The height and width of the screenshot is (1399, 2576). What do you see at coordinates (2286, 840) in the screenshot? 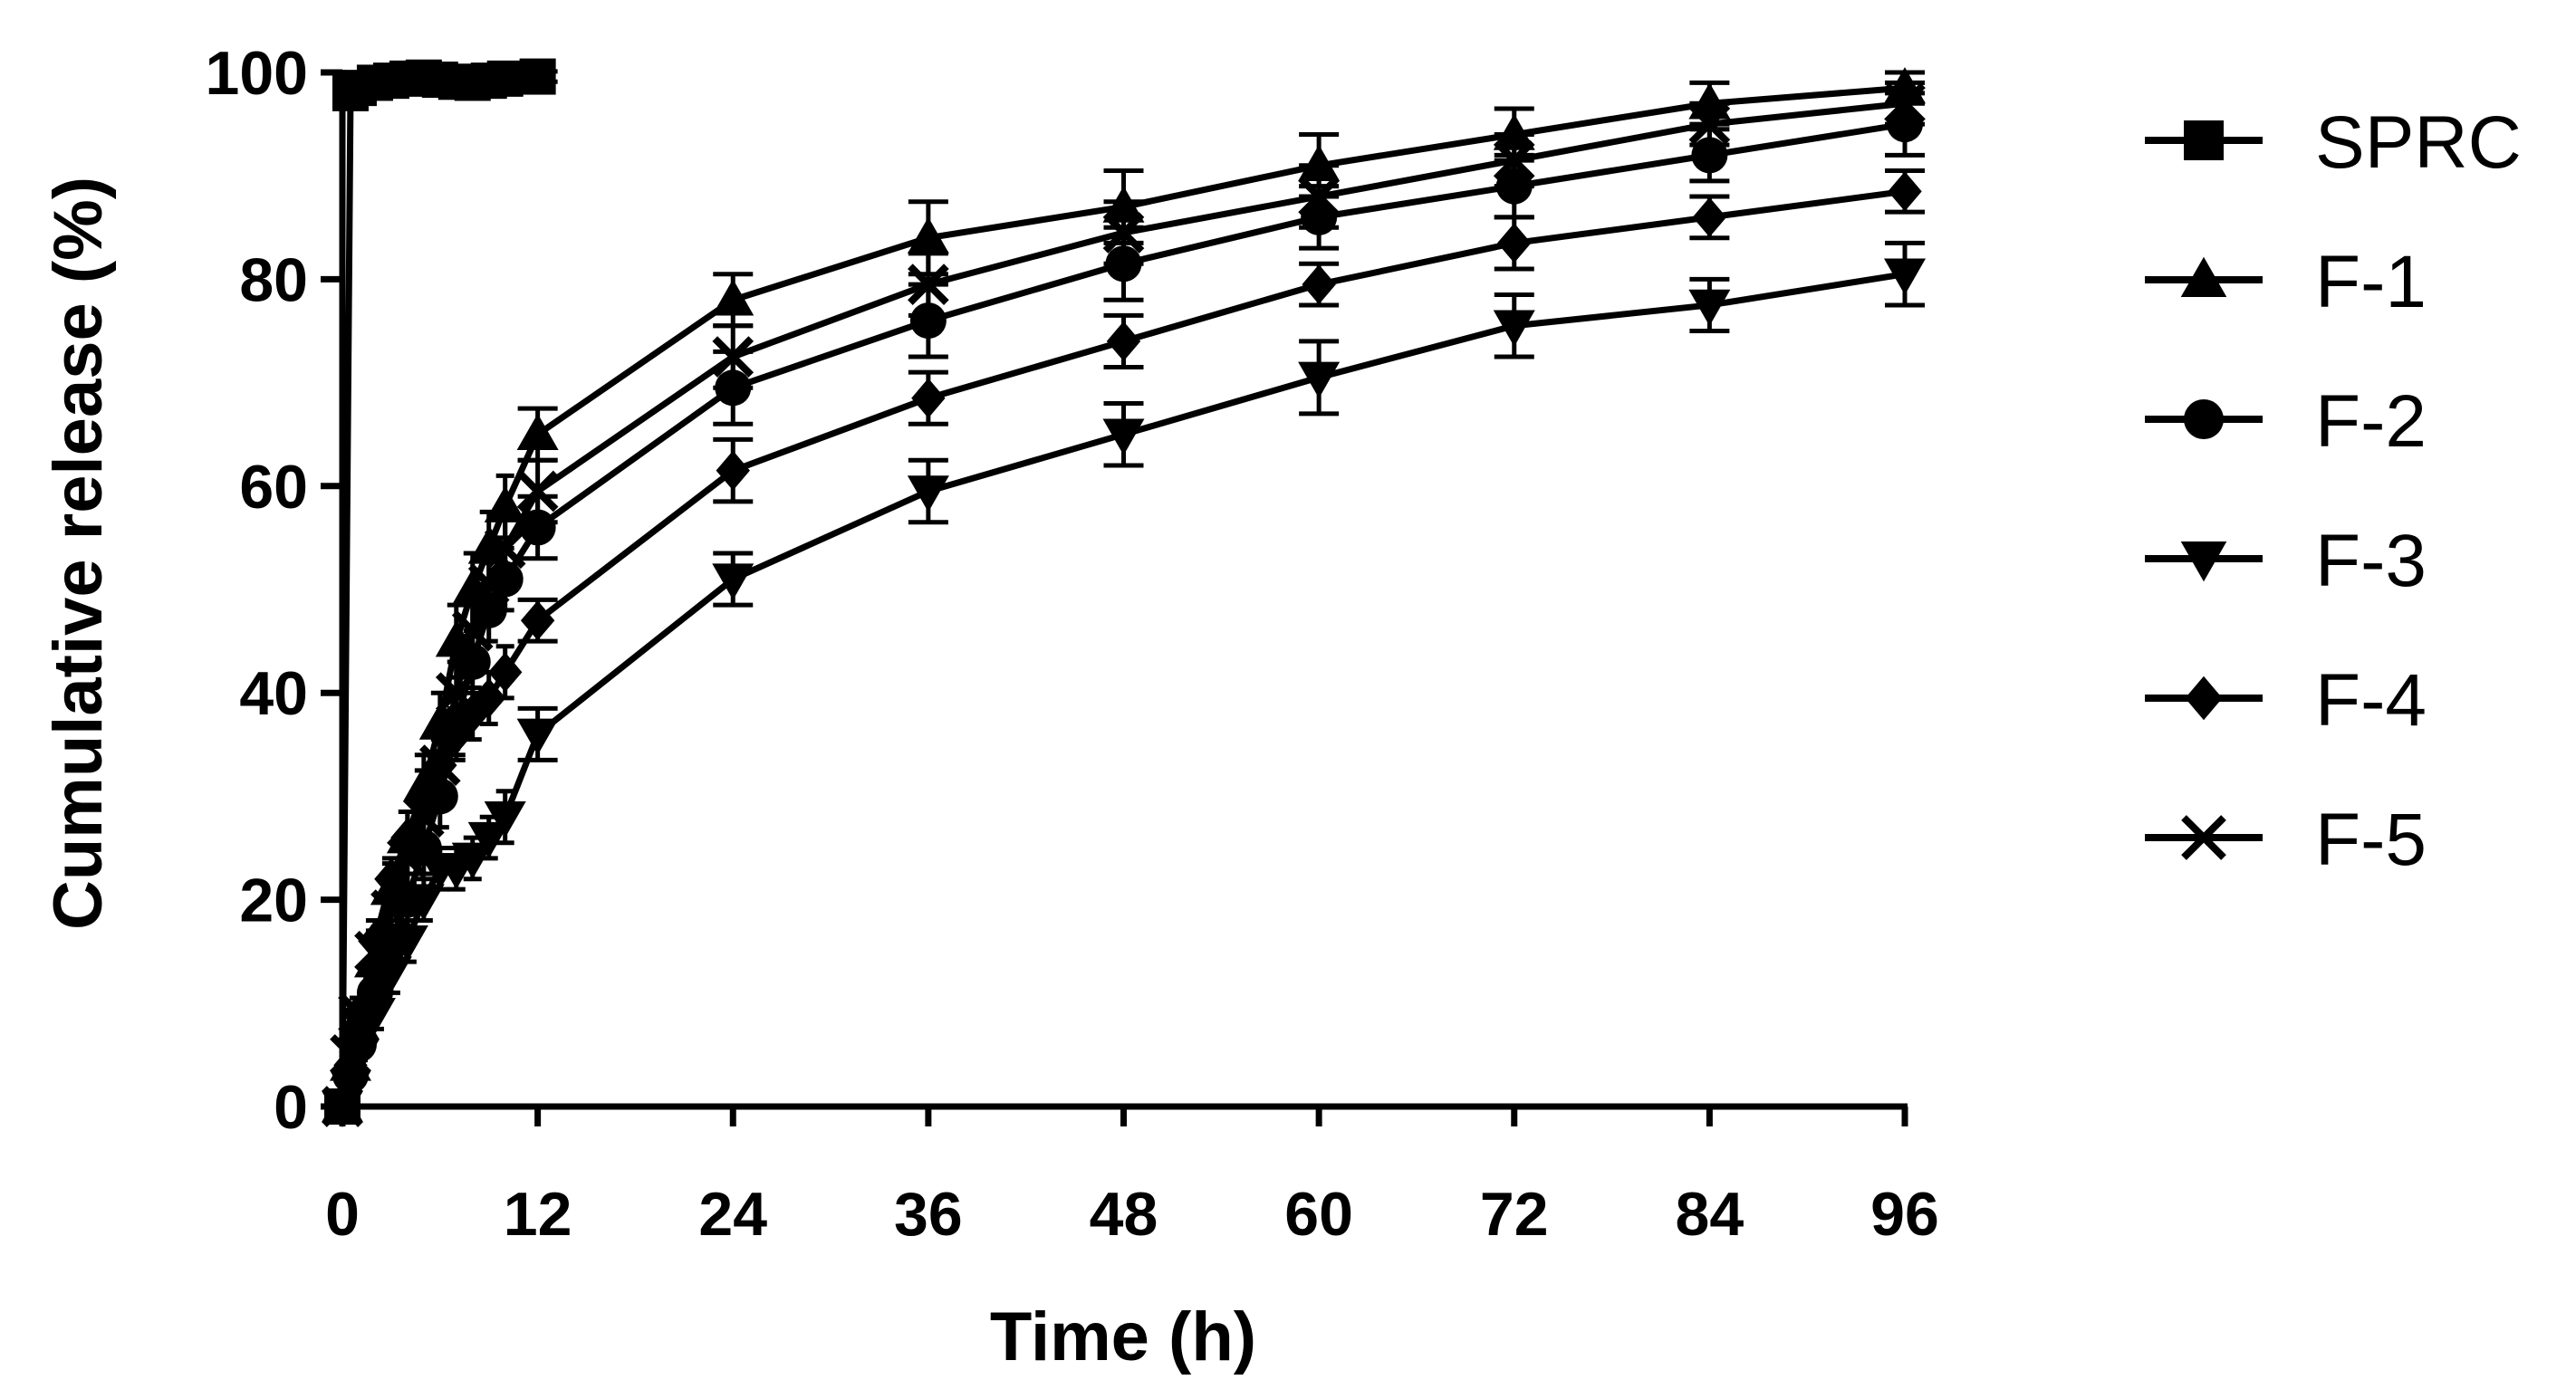
I see `legend-item-f-5: F-5` at bounding box center [2286, 840].